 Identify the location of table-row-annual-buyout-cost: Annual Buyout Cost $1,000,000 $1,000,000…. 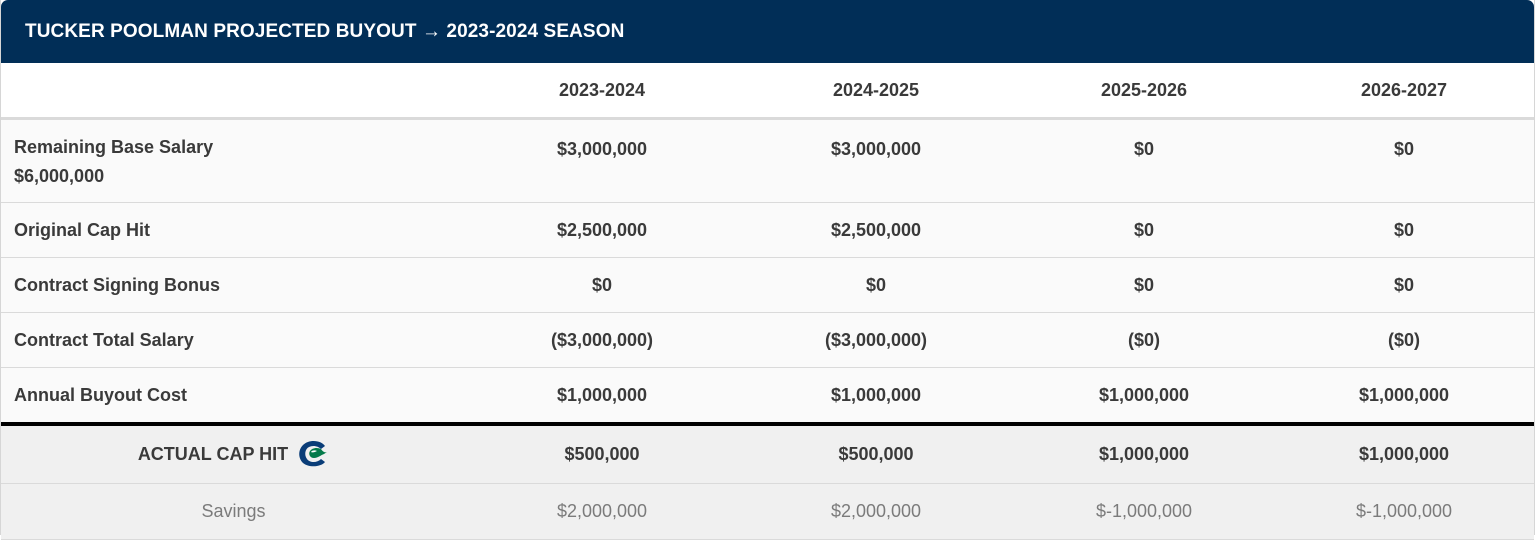
(767, 396).